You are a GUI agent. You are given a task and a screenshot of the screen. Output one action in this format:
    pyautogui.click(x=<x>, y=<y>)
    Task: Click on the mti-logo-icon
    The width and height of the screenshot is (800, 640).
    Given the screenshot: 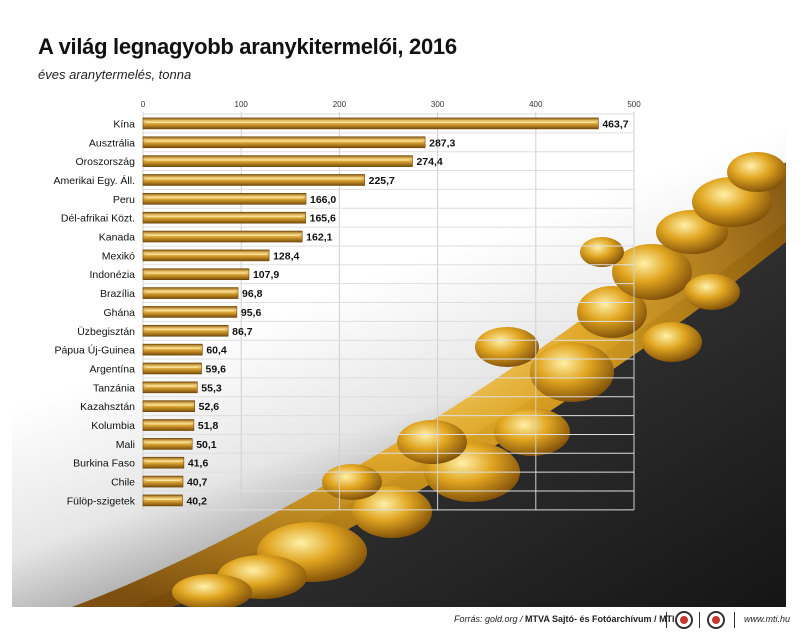 What is the action you would take?
    pyautogui.click(x=716, y=620)
    